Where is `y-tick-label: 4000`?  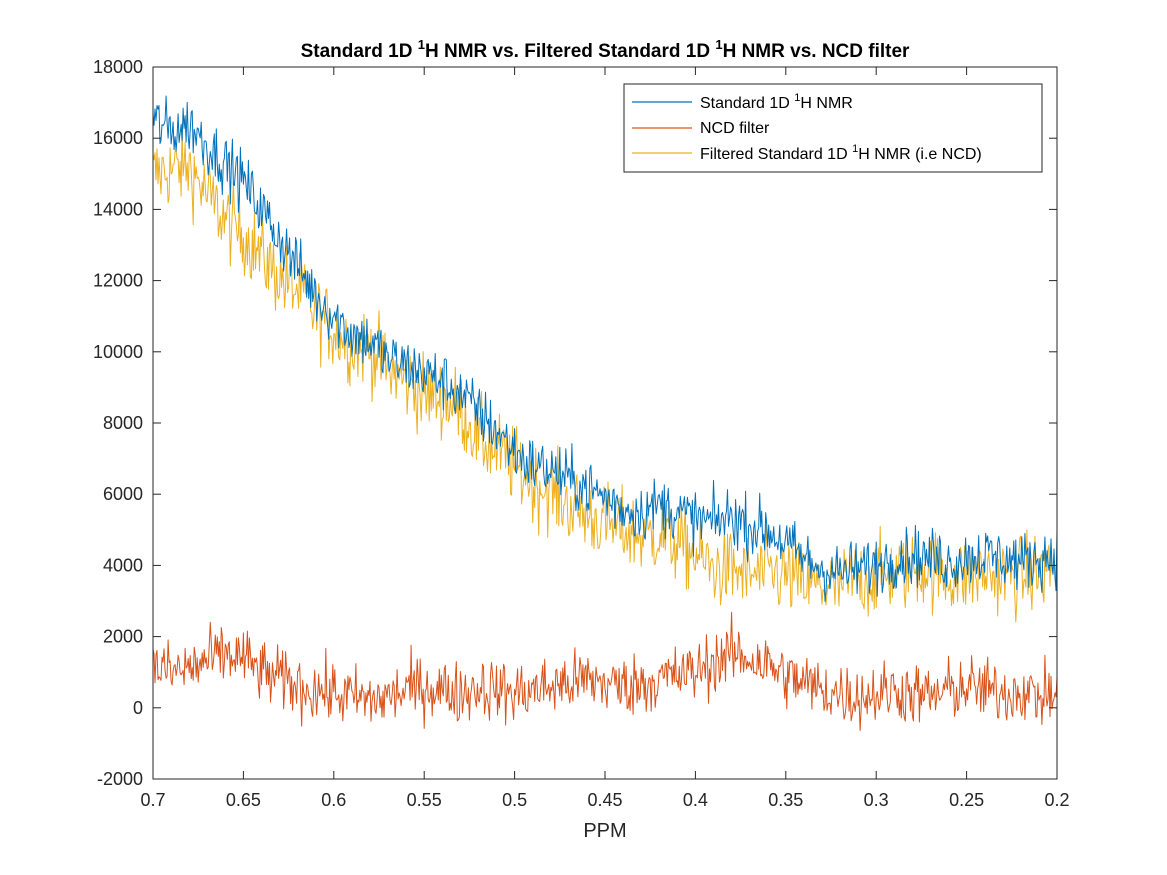
y-tick-label: 4000 is located at coordinates (123, 565).